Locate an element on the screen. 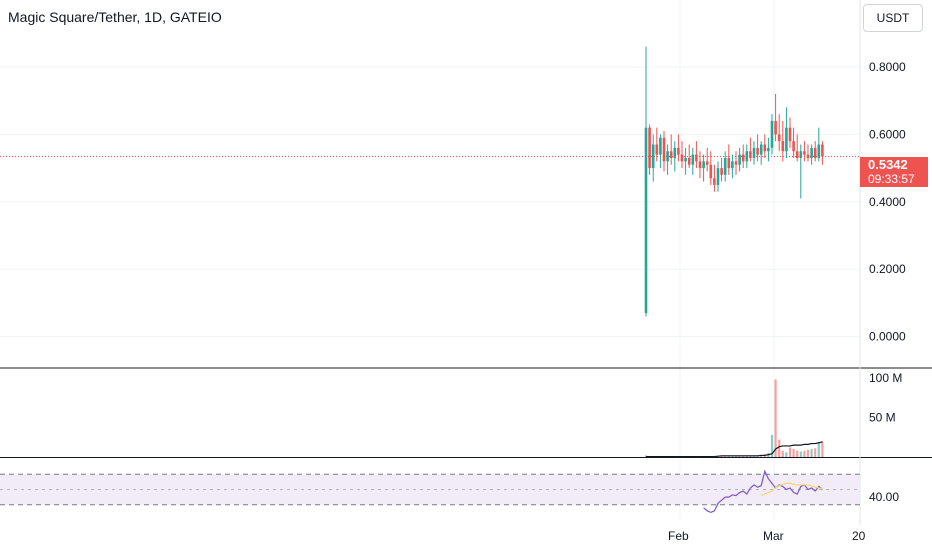  price-tick-label: 0.0000 is located at coordinates (887, 337).